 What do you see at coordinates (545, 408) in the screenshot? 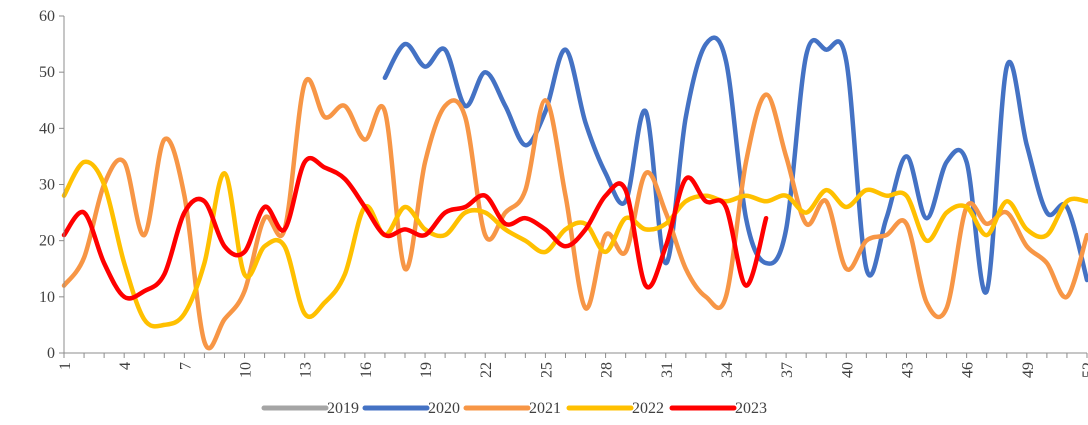
I see `legend-label: 2021` at bounding box center [545, 408].